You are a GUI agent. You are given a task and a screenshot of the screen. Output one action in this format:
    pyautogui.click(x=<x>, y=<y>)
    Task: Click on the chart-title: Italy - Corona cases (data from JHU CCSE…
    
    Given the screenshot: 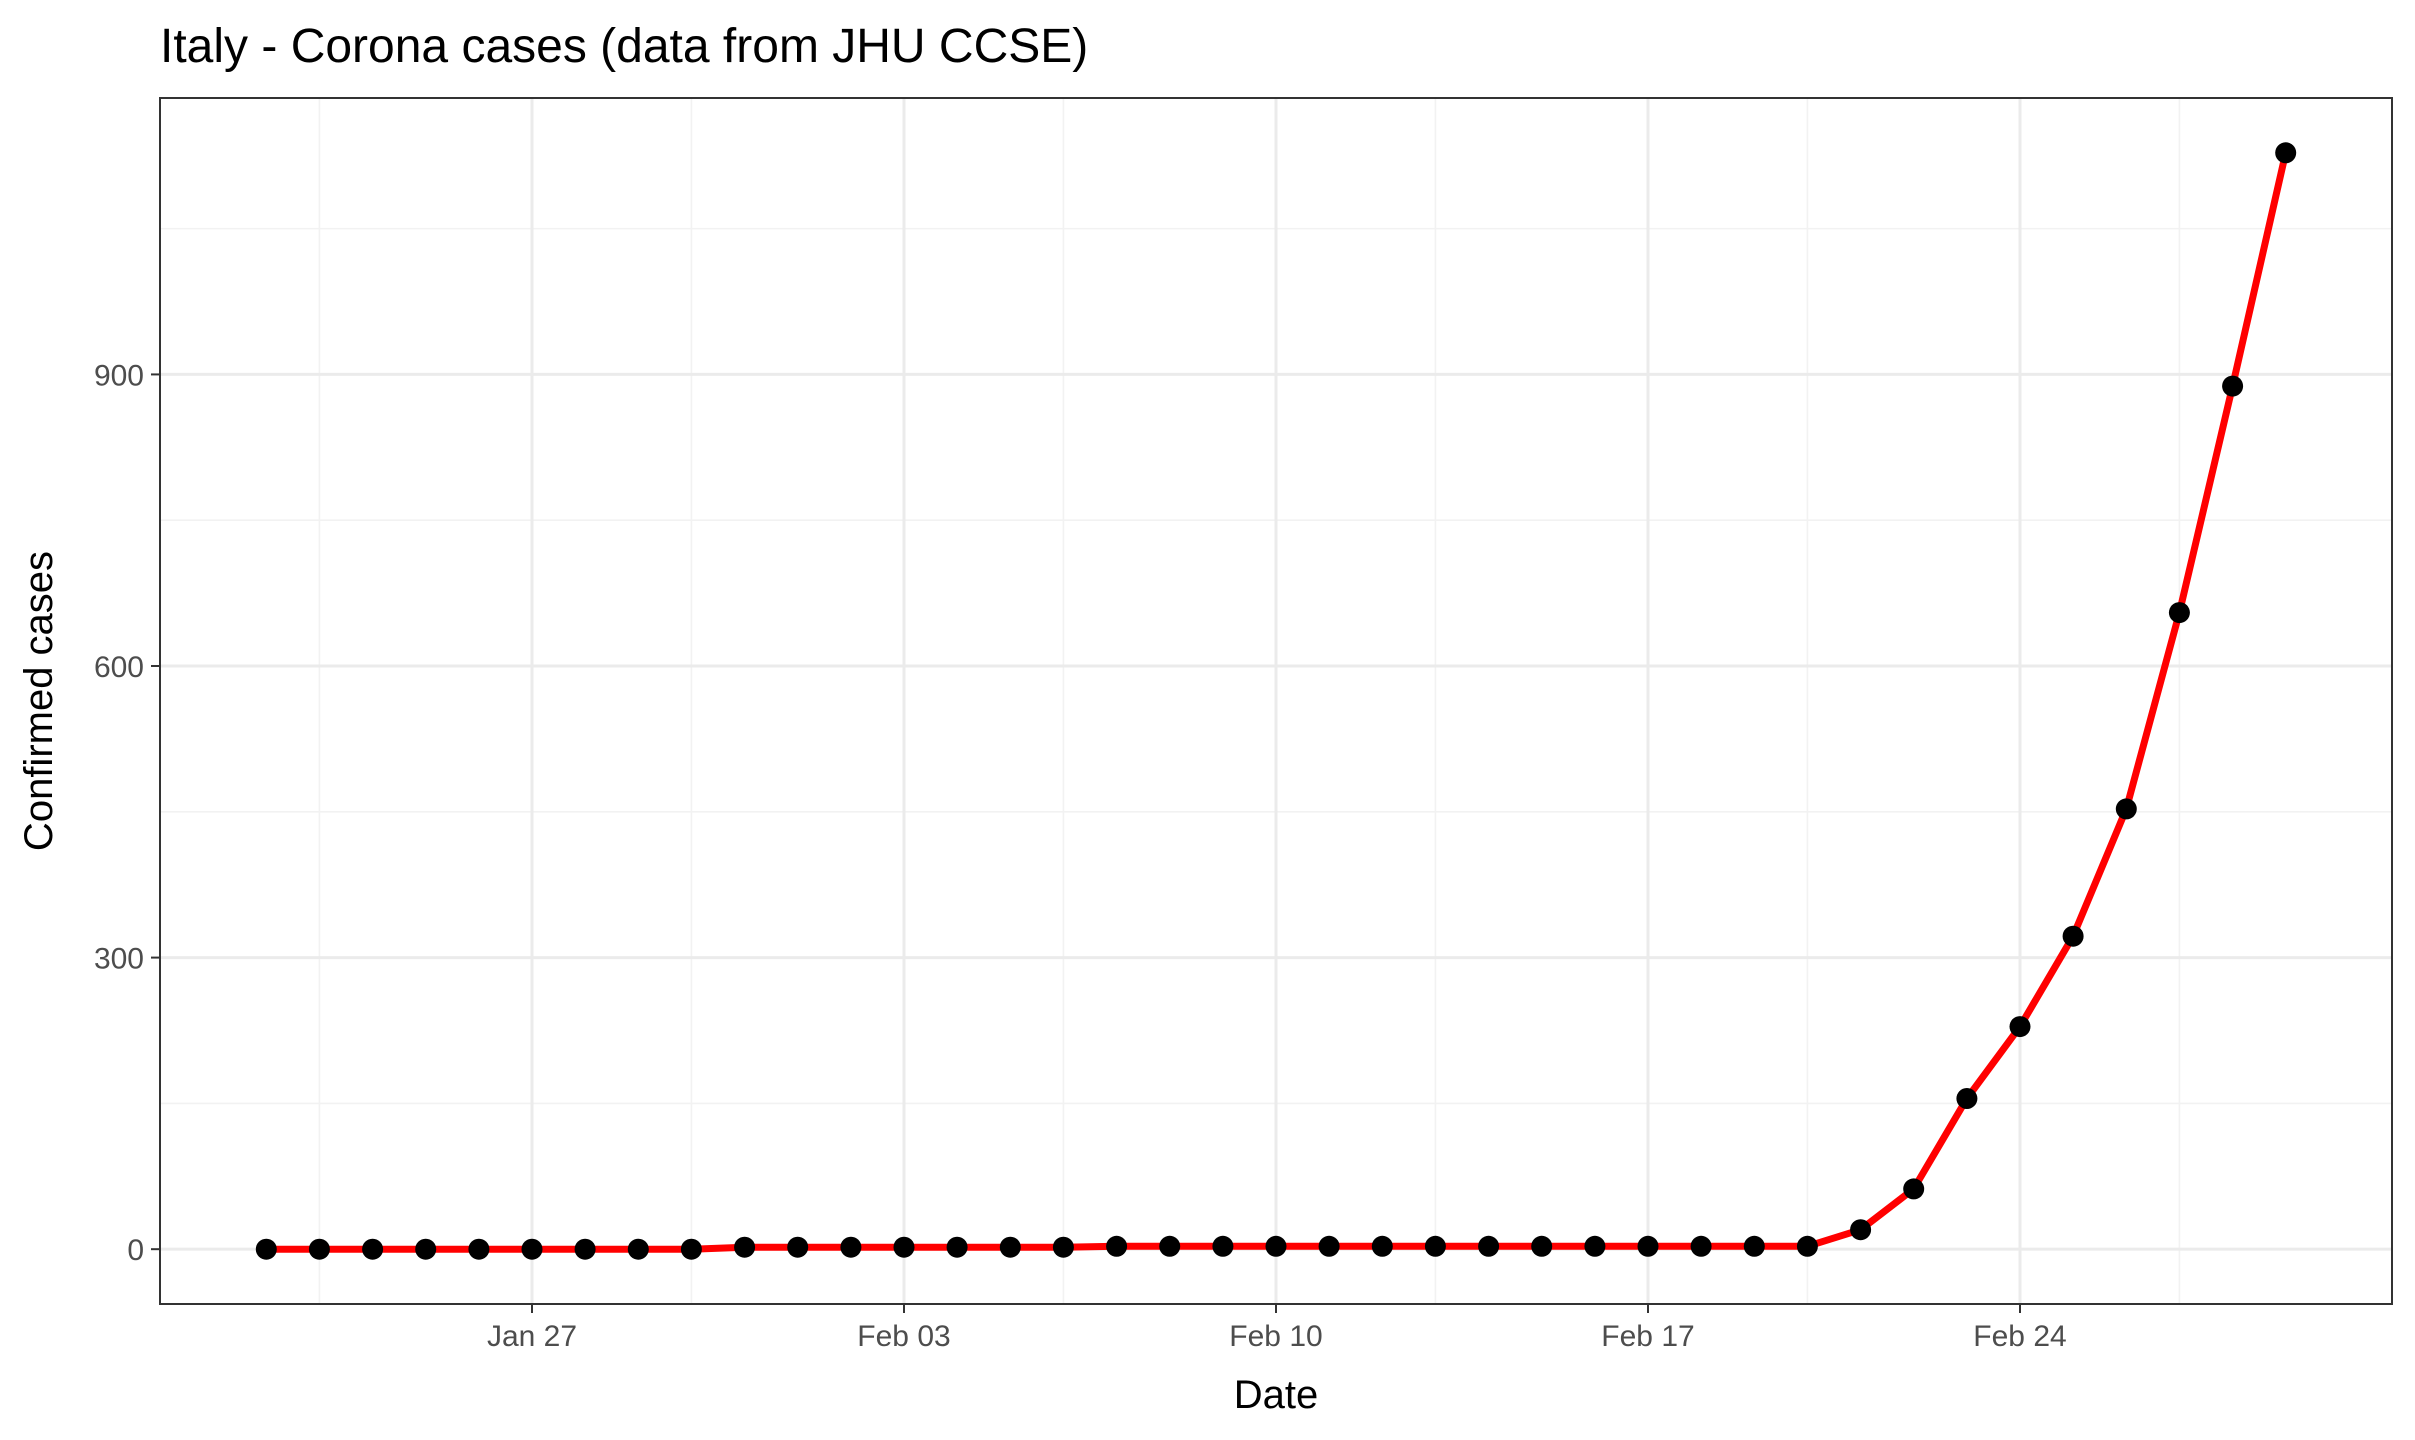 What is the action you would take?
    pyautogui.click(x=624, y=46)
    